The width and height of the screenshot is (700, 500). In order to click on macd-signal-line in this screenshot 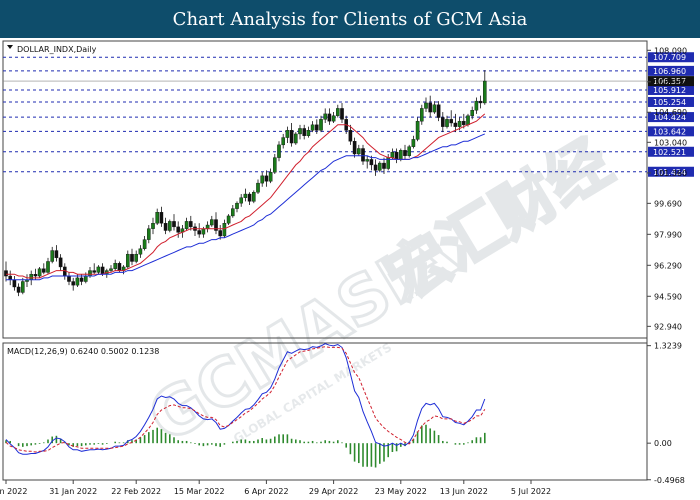, I will do `click(245, 399)`.